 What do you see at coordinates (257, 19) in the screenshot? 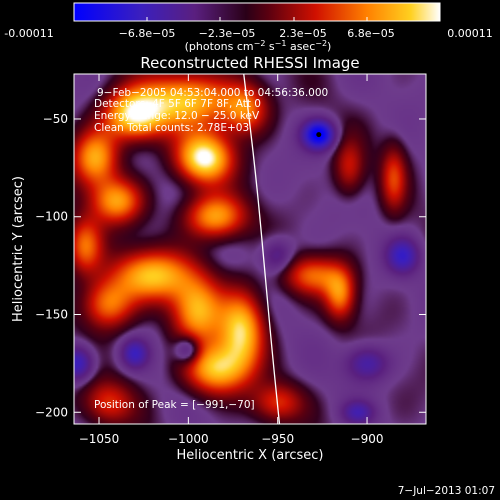
I see `colorbar-ticks` at bounding box center [257, 19].